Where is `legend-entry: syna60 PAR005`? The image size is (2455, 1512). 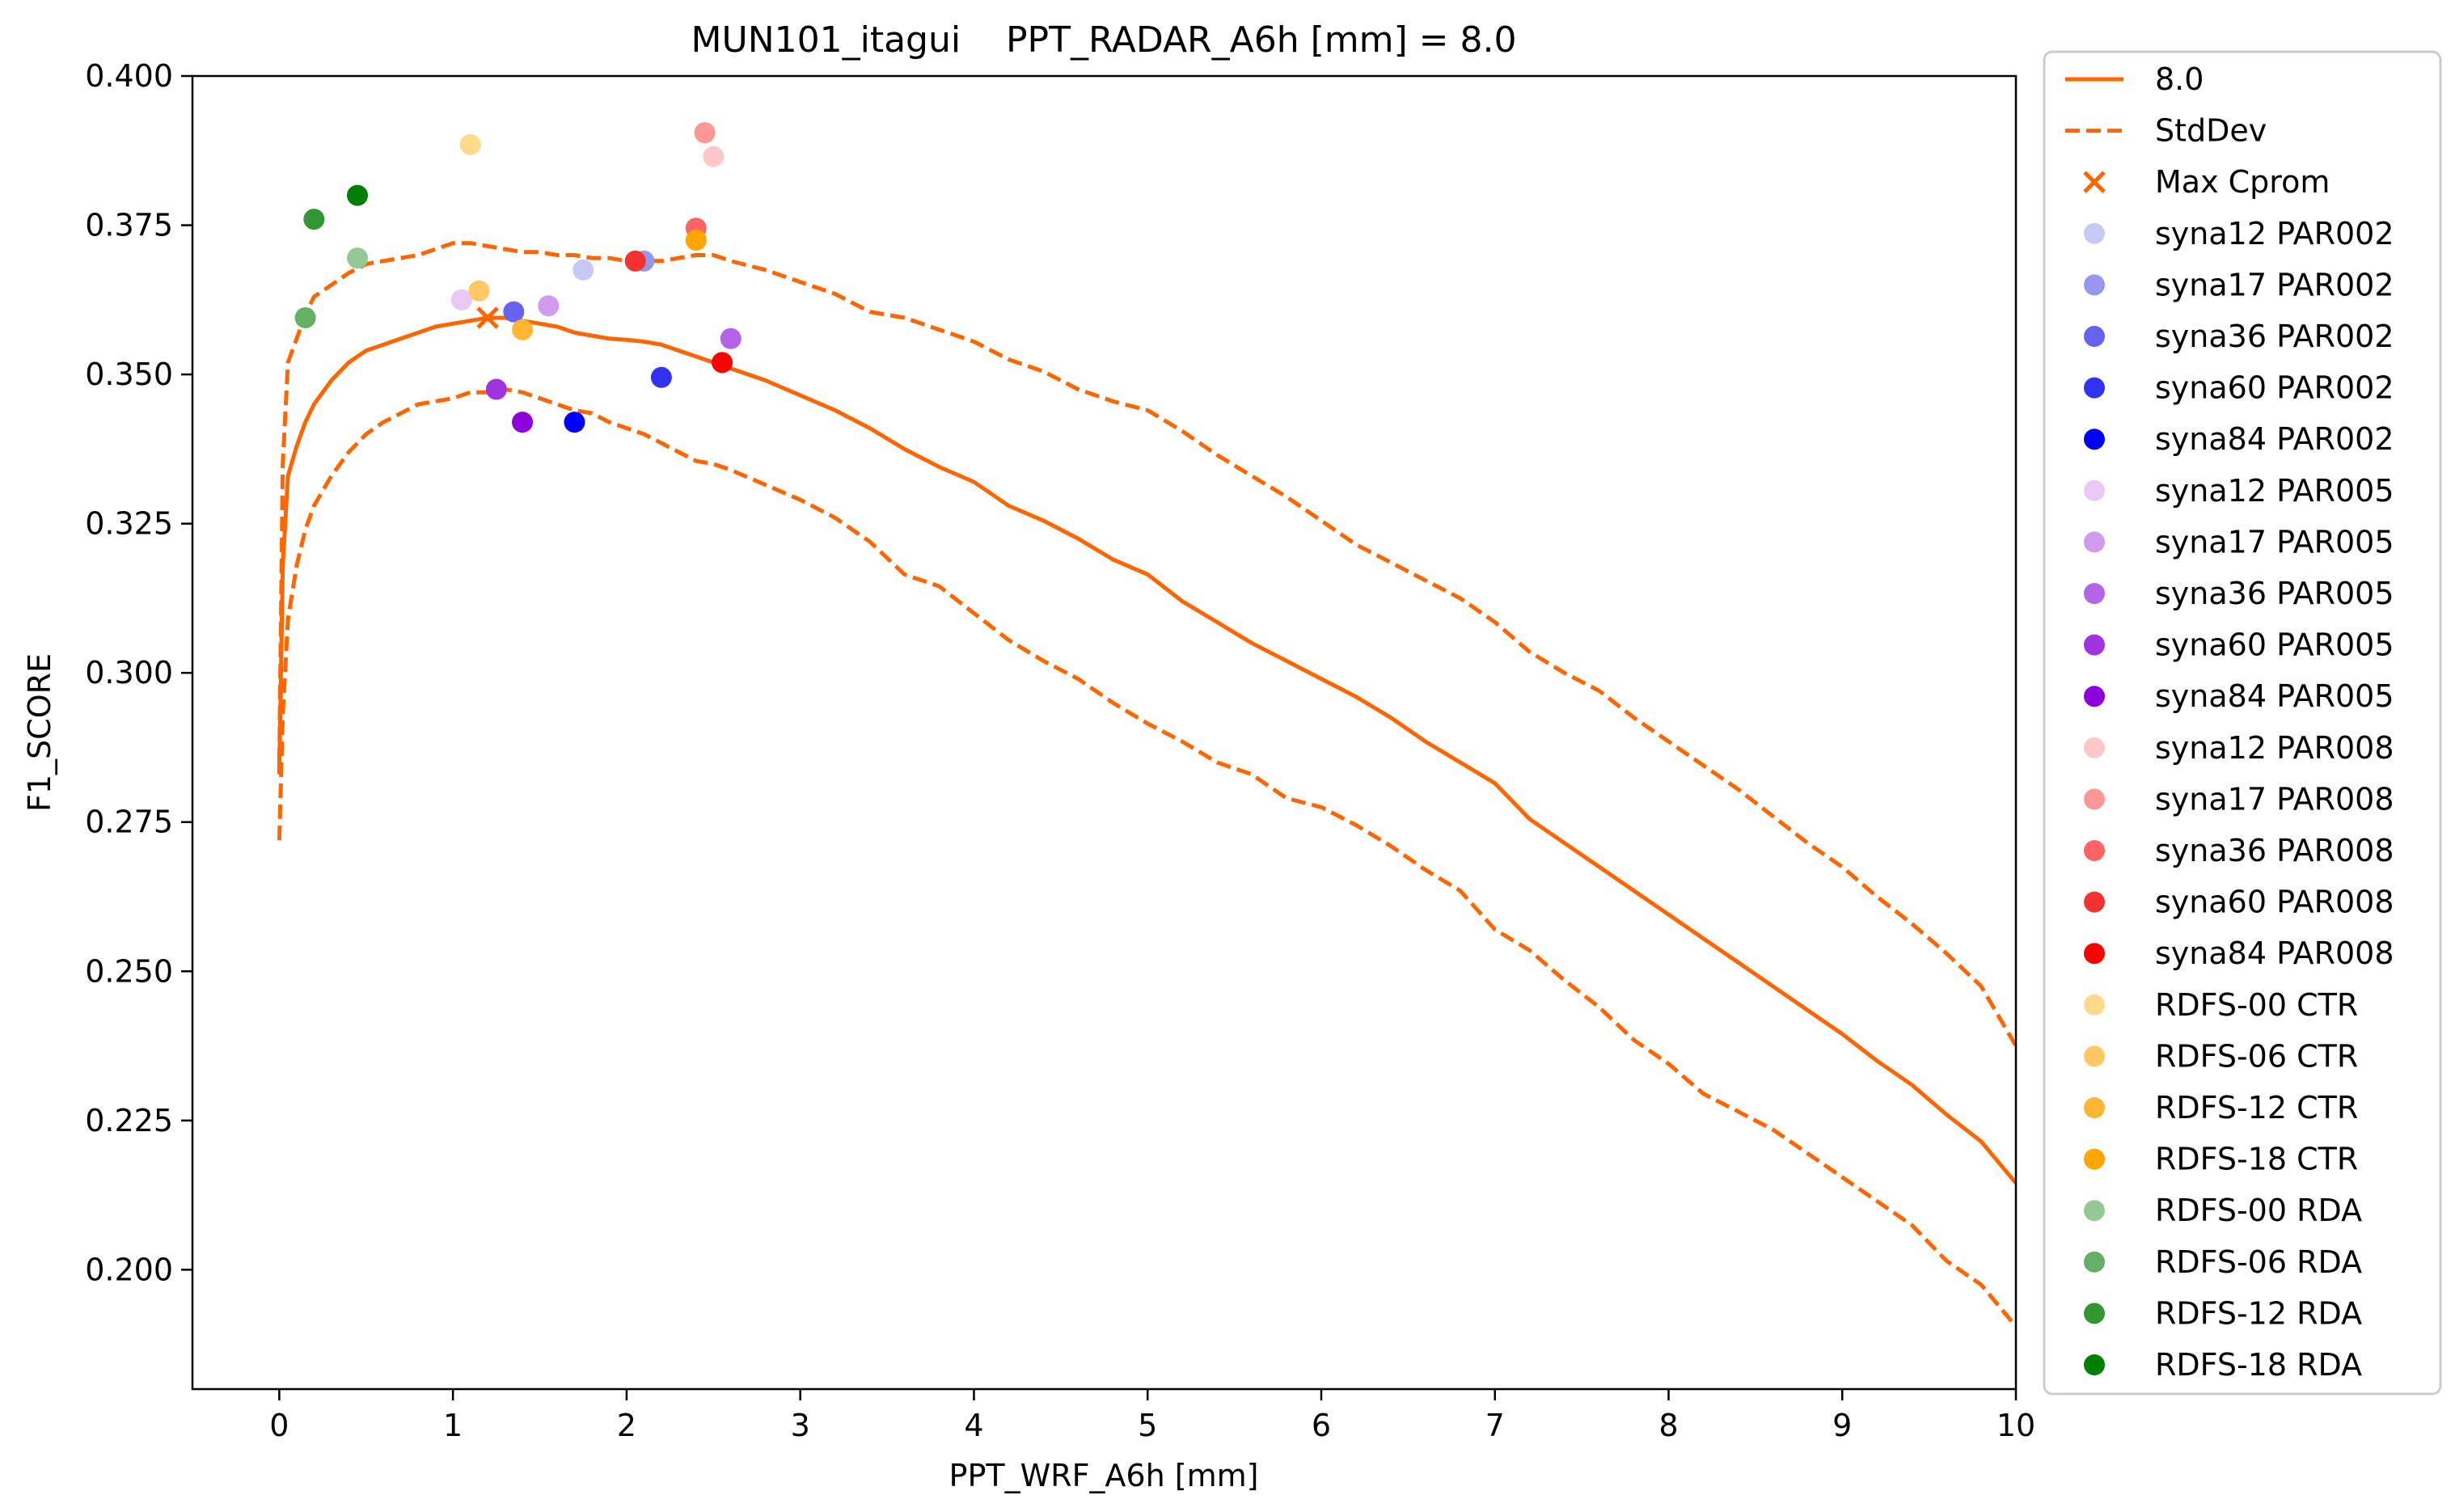 legend-entry: syna60 PAR005 is located at coordinates (2239, 645).